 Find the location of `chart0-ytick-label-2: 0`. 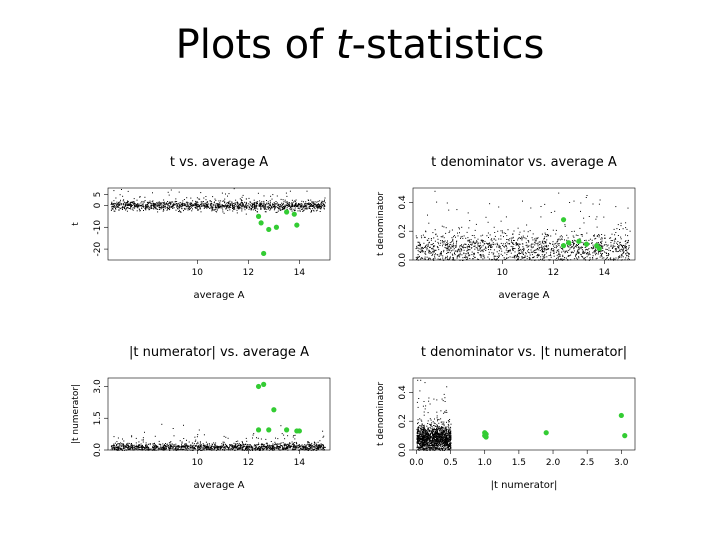

chart0-ytick-label-2: 0 is located at coordinates (98, 205).